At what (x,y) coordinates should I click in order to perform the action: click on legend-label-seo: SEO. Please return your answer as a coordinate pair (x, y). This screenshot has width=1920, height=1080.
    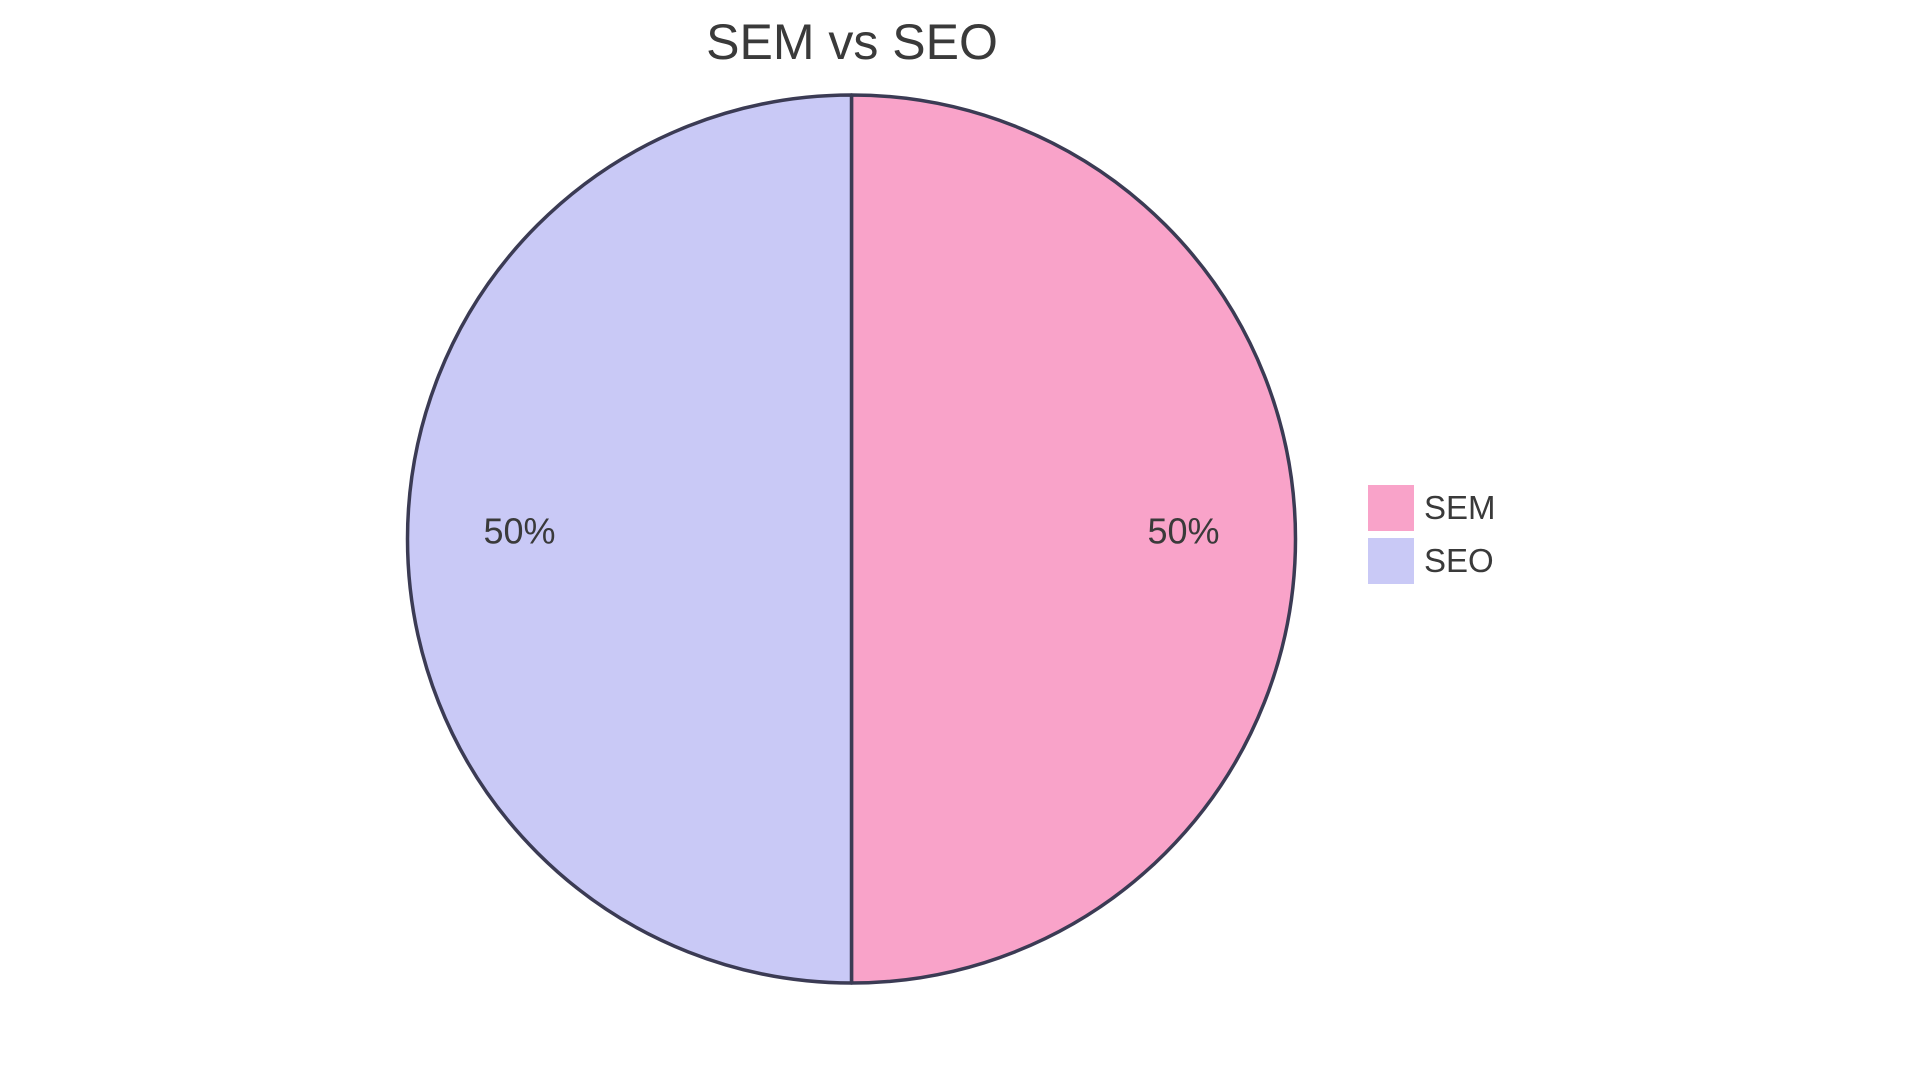
    Looking at the image, I should click on (1459, 560).